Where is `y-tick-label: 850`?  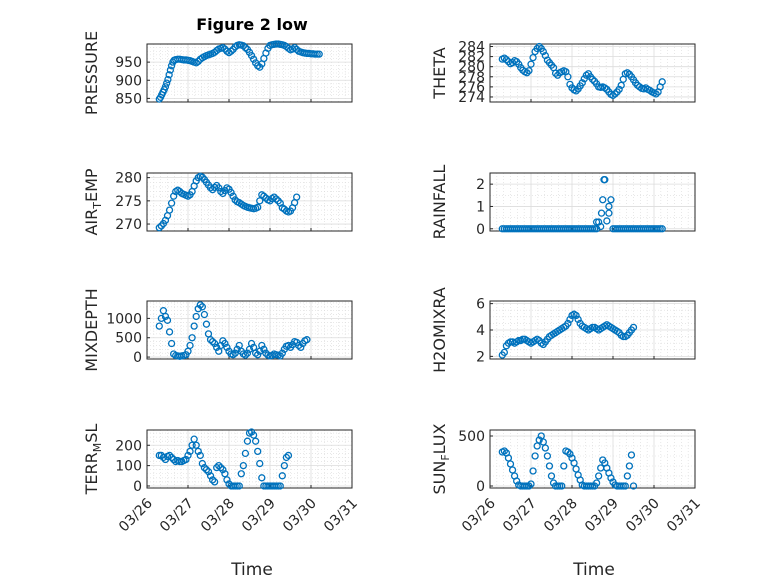
y-tick-label: 850 is located at coordinates (128, 99).